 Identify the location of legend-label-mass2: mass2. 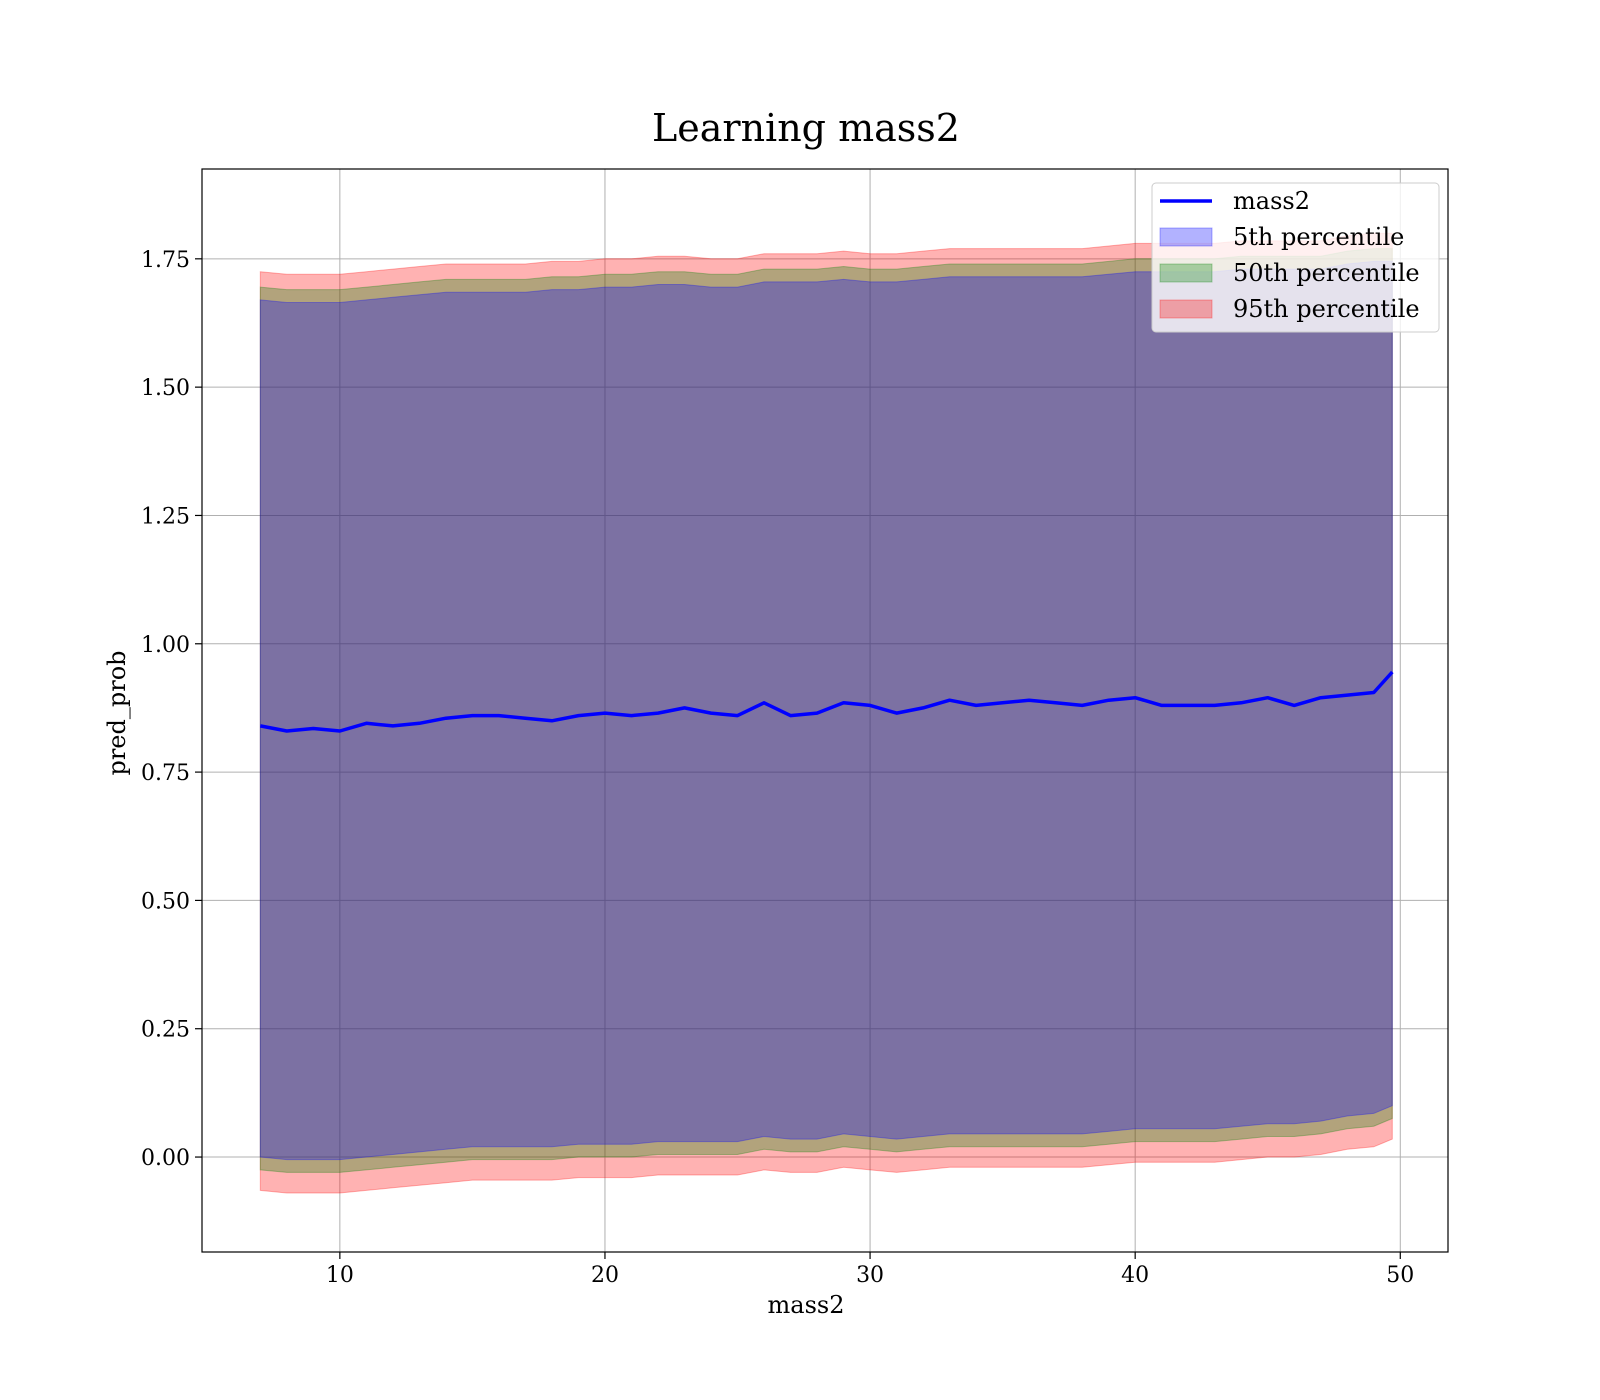
(1271, 201).